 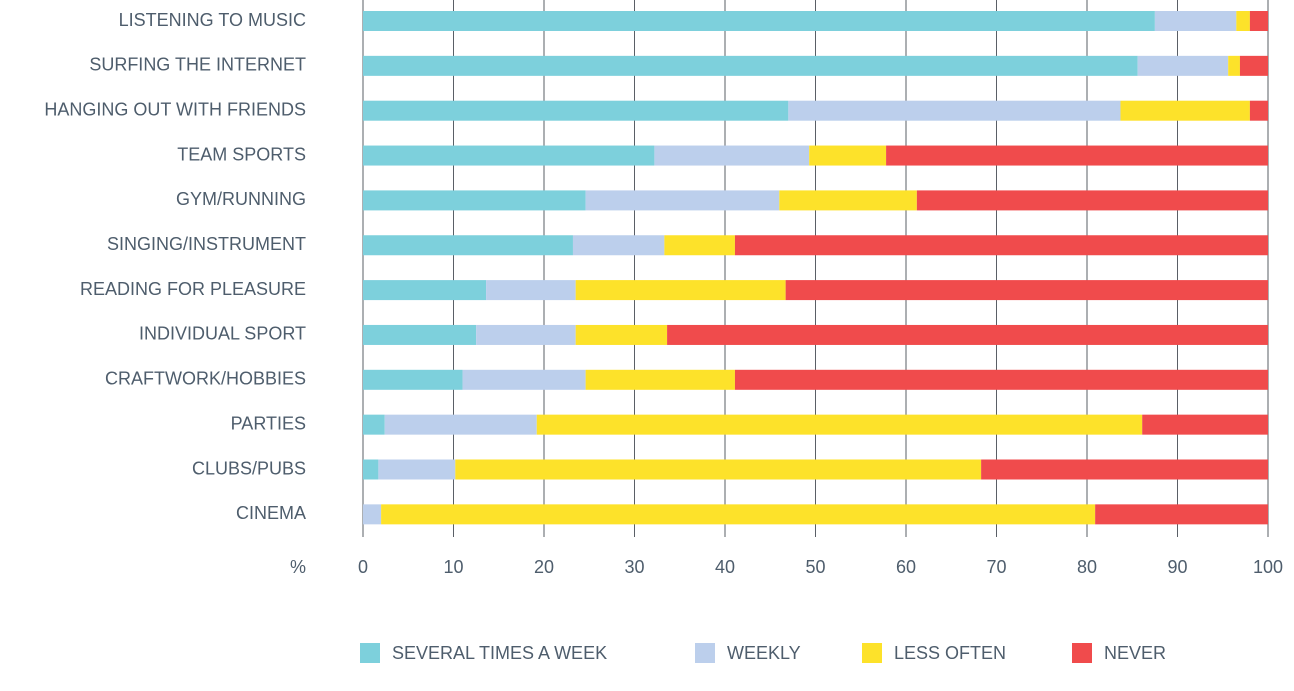 What do you see at coordinates (634, 567) in the screenshot?
I see `x-tick-label: 30` at bounding box center [634, 567].